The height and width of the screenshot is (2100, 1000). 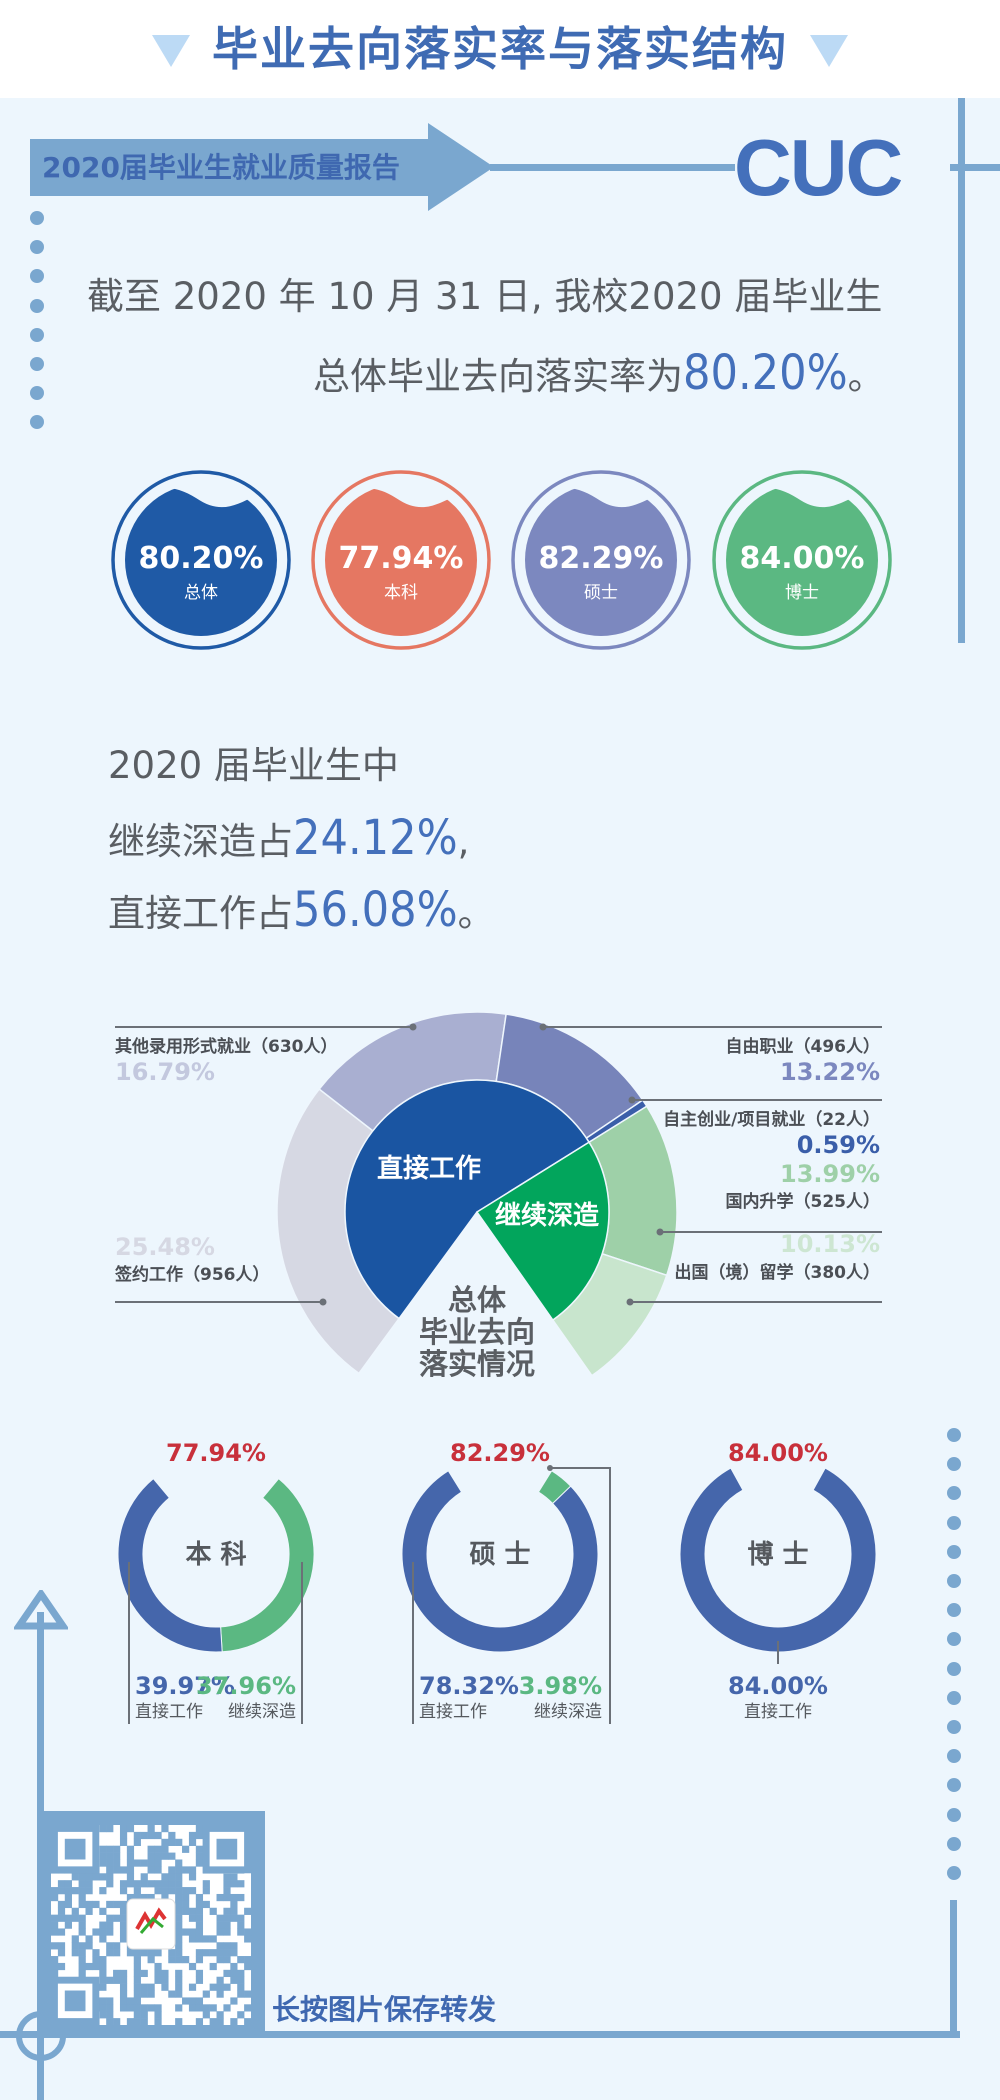 I want to click on rate-bubble-1: 77.94% 本科, so click(x=401, y=560).